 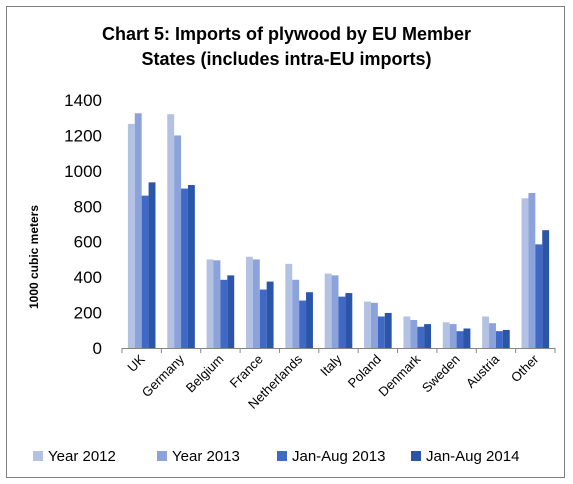 I want to click on bar-other-jan-aug-2013, so click(x=539, y=296).